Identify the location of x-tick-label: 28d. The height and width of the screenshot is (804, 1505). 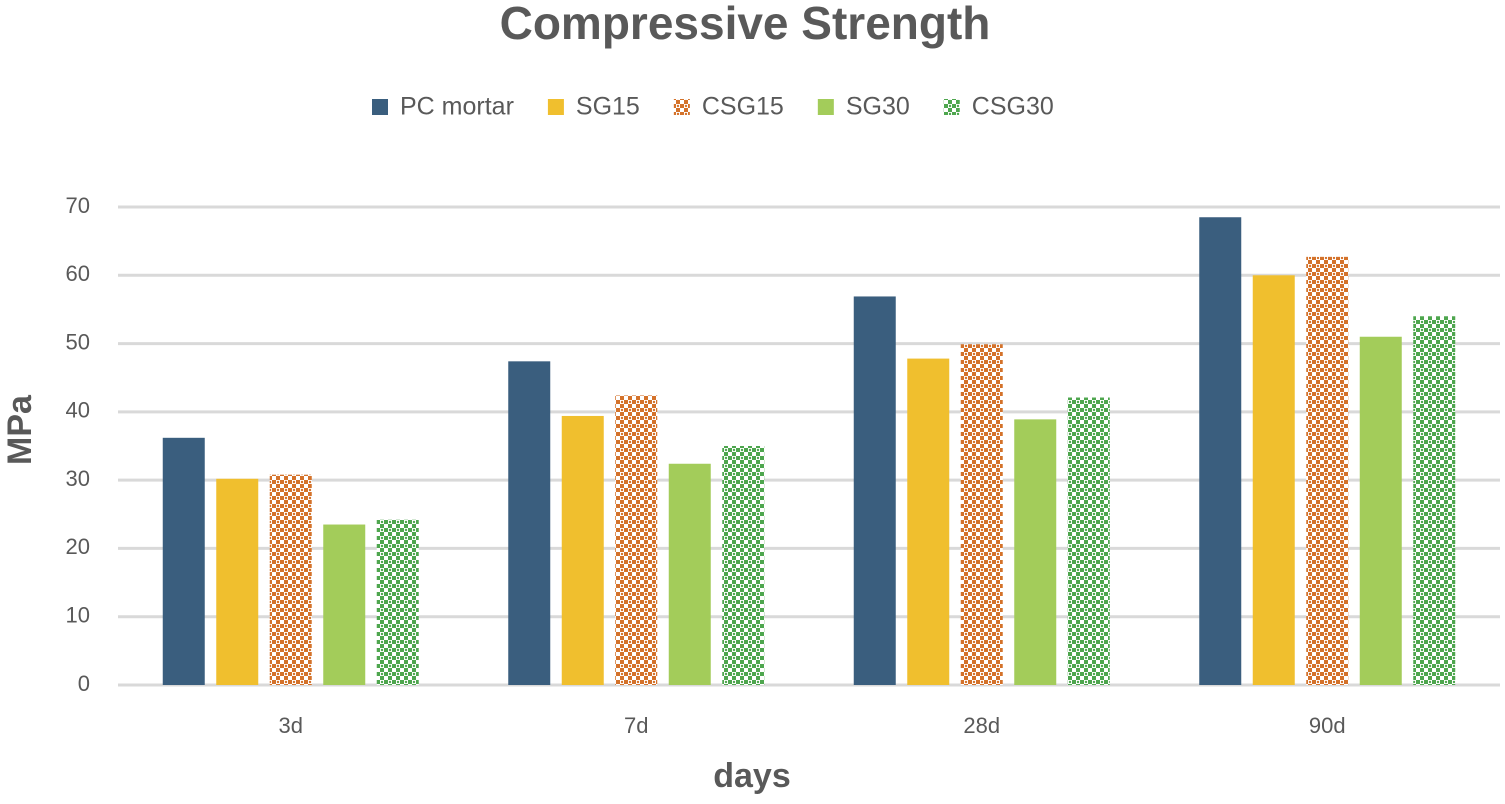
(981, 725).